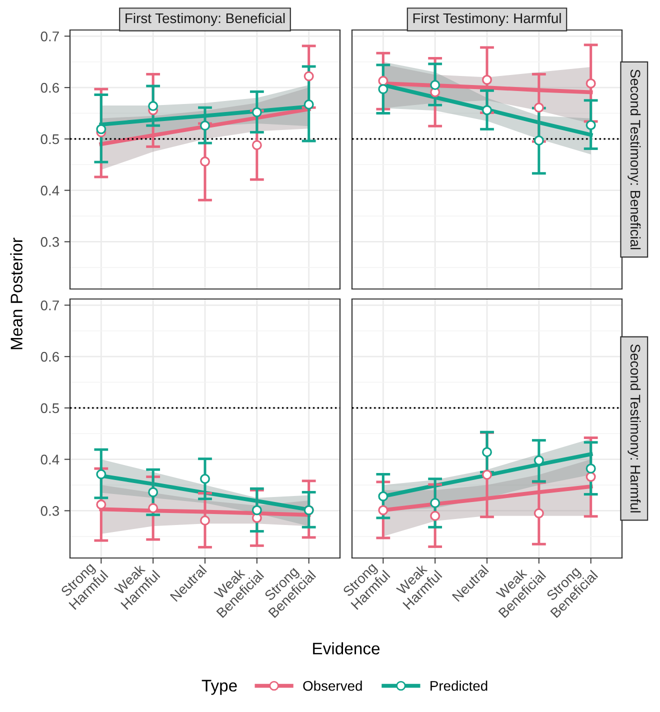 The height and width of the screenshot is (712, 660). I want to click on text: Second Testimony: Harmful, so click(634, 428).